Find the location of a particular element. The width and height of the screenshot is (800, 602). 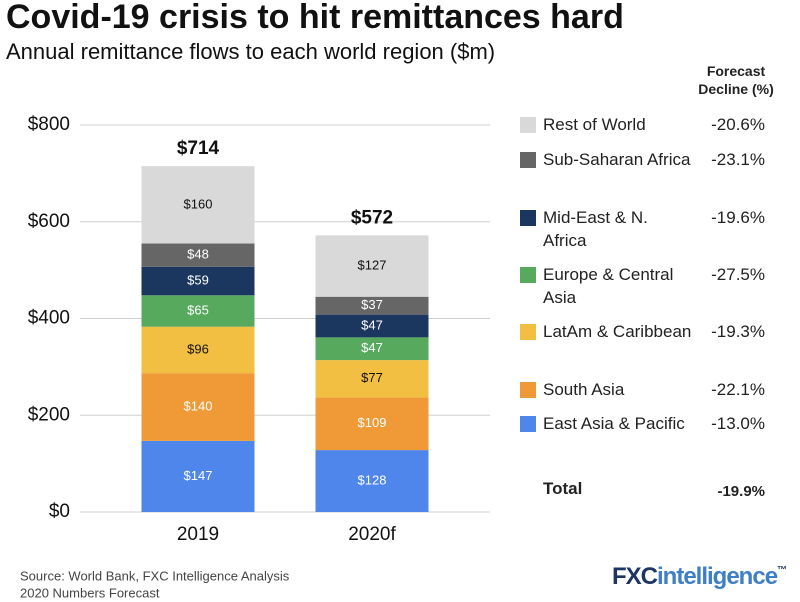

legend-label: LatAm & Caribbean is located at coordinates (617, 331).